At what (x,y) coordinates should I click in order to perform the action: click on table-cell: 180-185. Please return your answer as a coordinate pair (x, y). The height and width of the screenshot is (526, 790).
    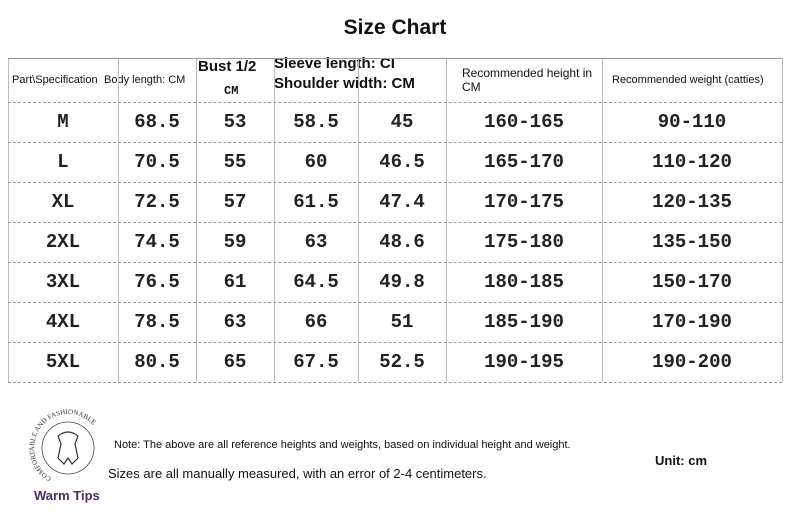
    Looking at the image, I should click on (524, 282).